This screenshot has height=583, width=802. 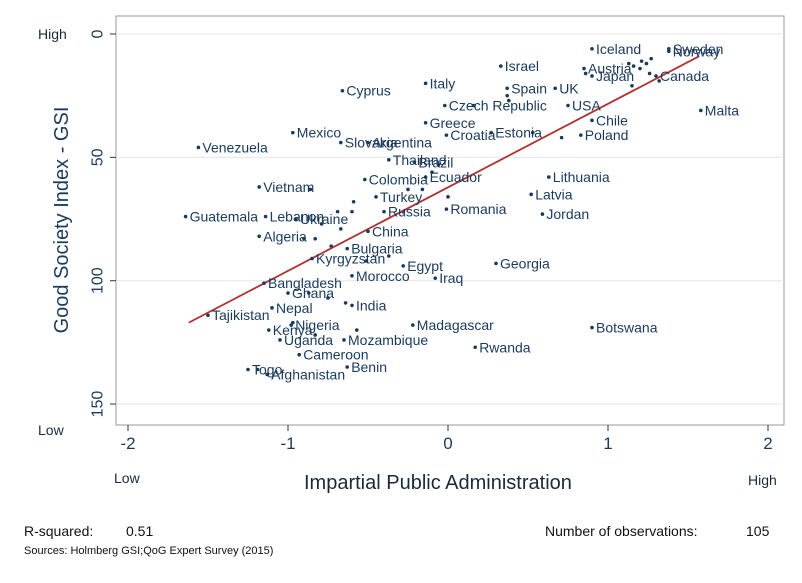 What do you see at coordinates (127, 478) in the screenshot?
I see `x-axis-low-label: Low` at bounding box center [127, 478].